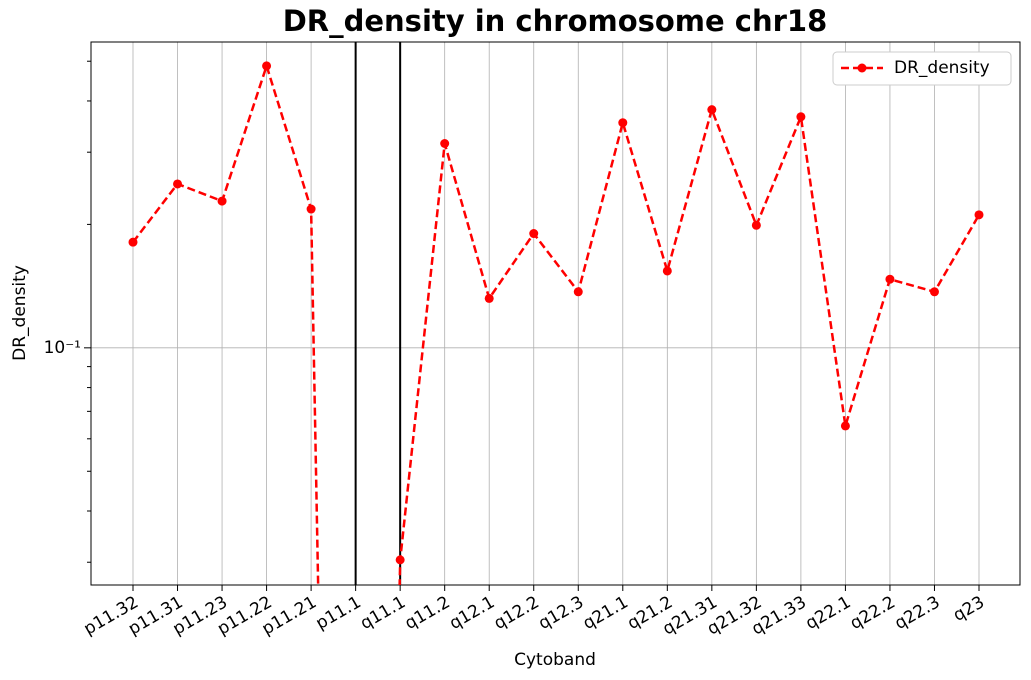 This screenshot has height=680, width=1031. What do you see at coordinates (873, 613) in the screenshot?
I see `x-tick-label: q22.2` at bounding box center [873, 613].